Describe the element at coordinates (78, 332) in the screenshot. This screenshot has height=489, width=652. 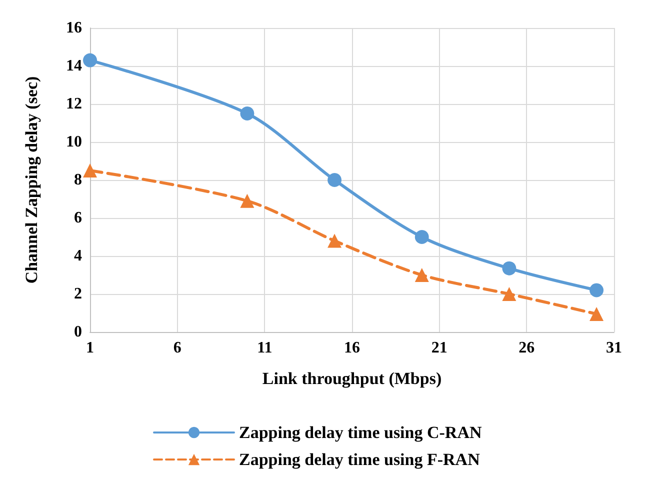
I see `y-tick-label: 0` at that location.